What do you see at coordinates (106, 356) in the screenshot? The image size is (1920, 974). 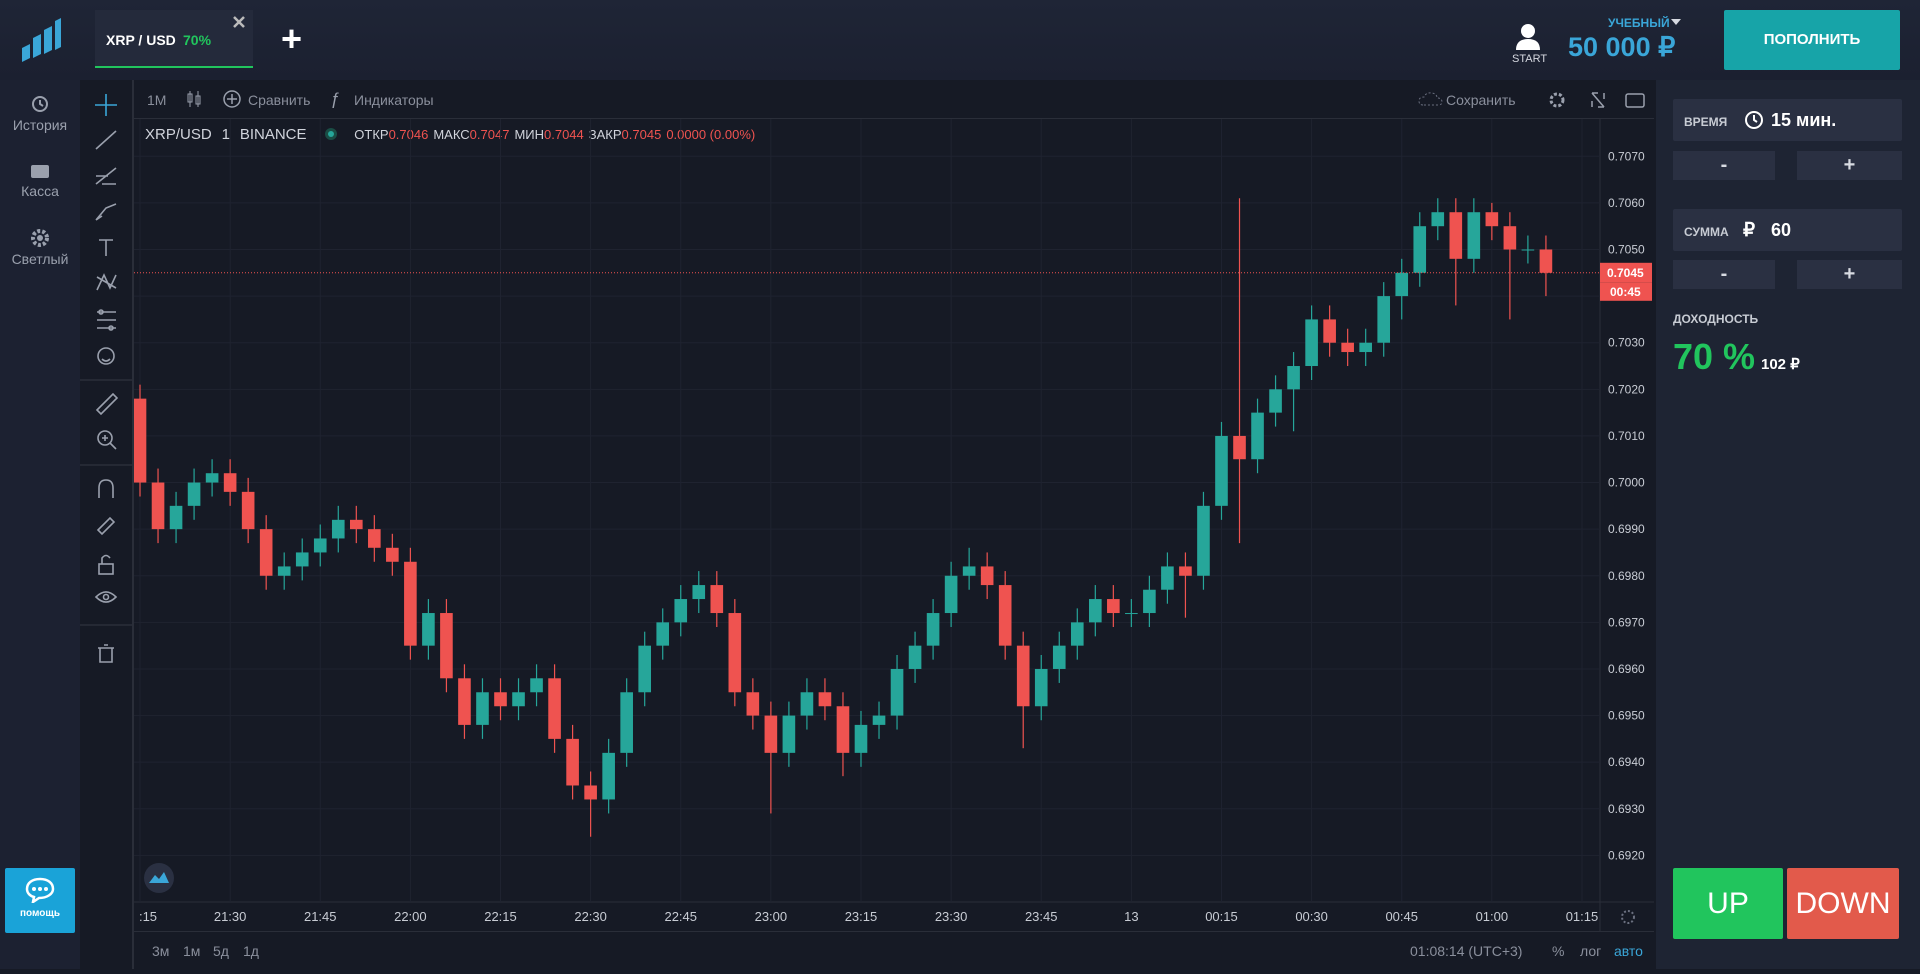 I see `tool-emoji` at bounding box center [106, 356].